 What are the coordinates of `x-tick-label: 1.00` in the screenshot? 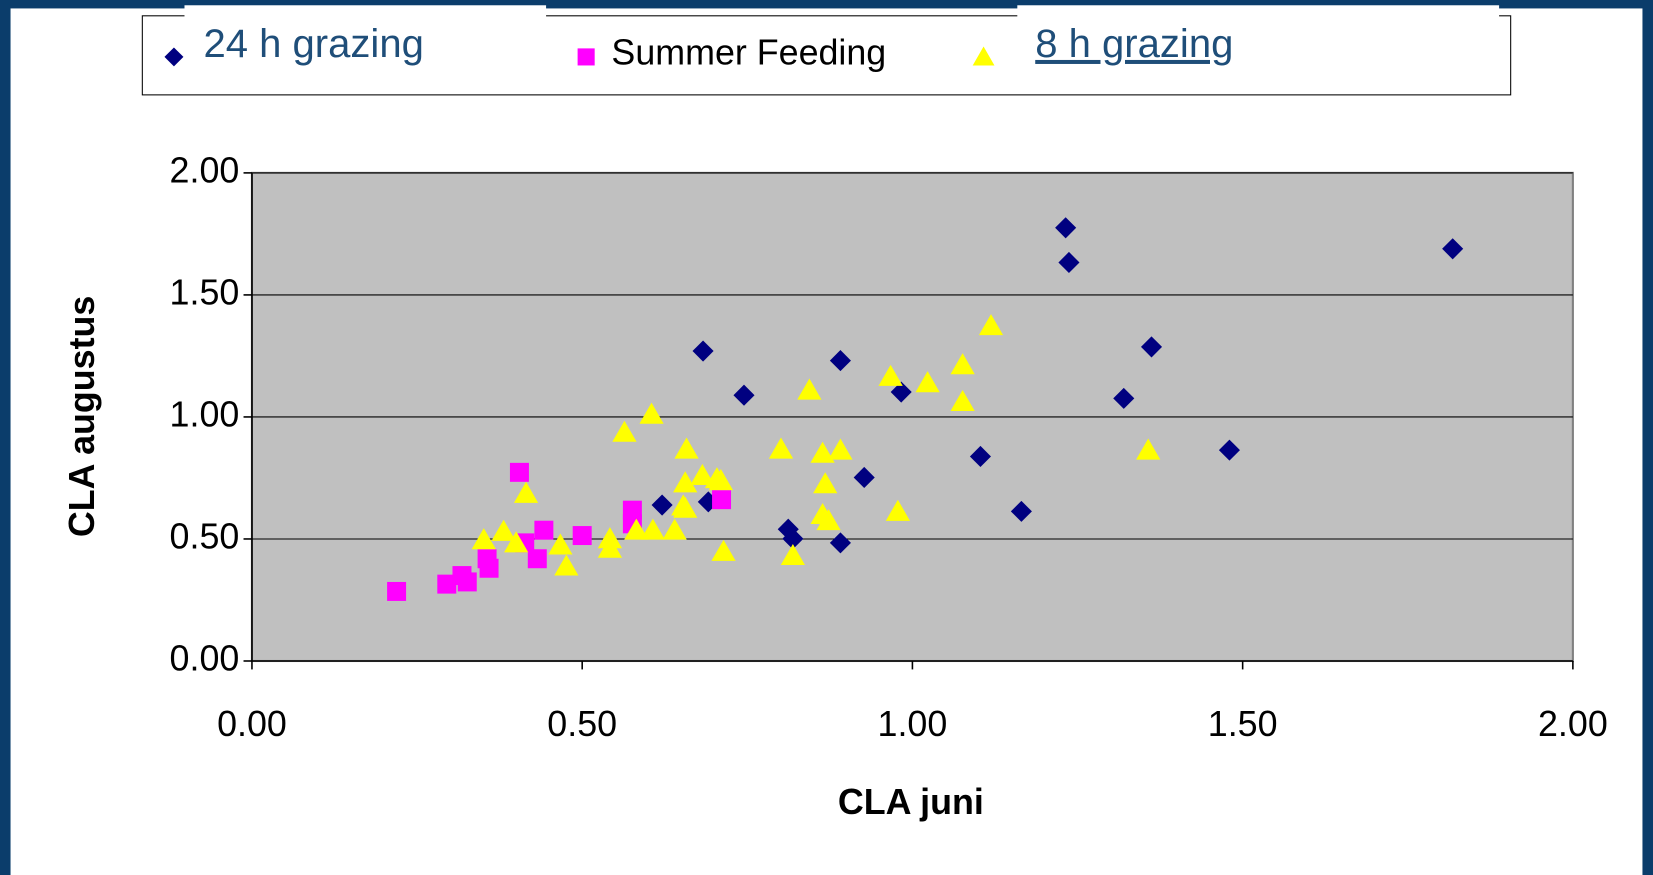 It's located at (913, 724).